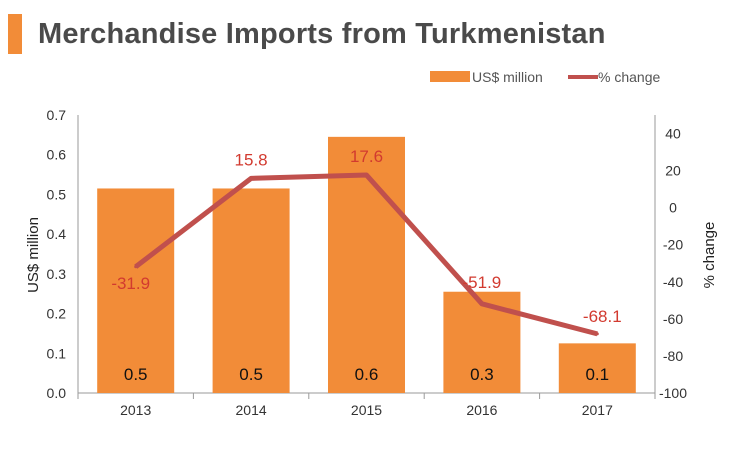 Image resolution: width=750 pixels, height=453 pixels. What do you see at coordinates (673, 393) in the screenshot?
I see `y2-tick-label: -100` at bounding box center [673, 393].